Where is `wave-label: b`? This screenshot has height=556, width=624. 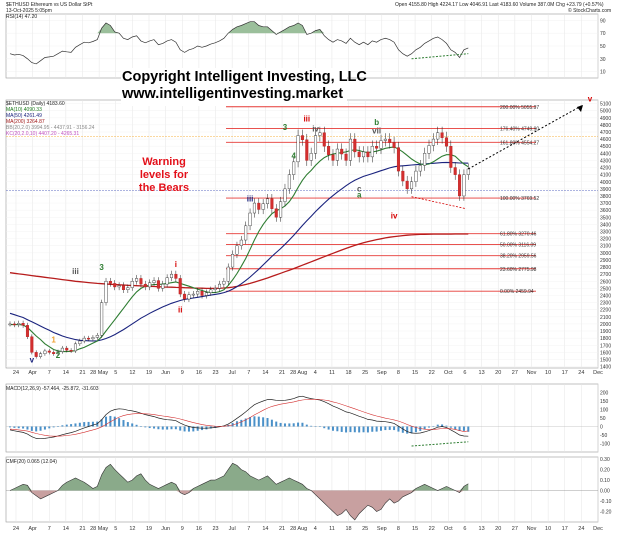
wave-label: b is located at coordinates (376, 122).